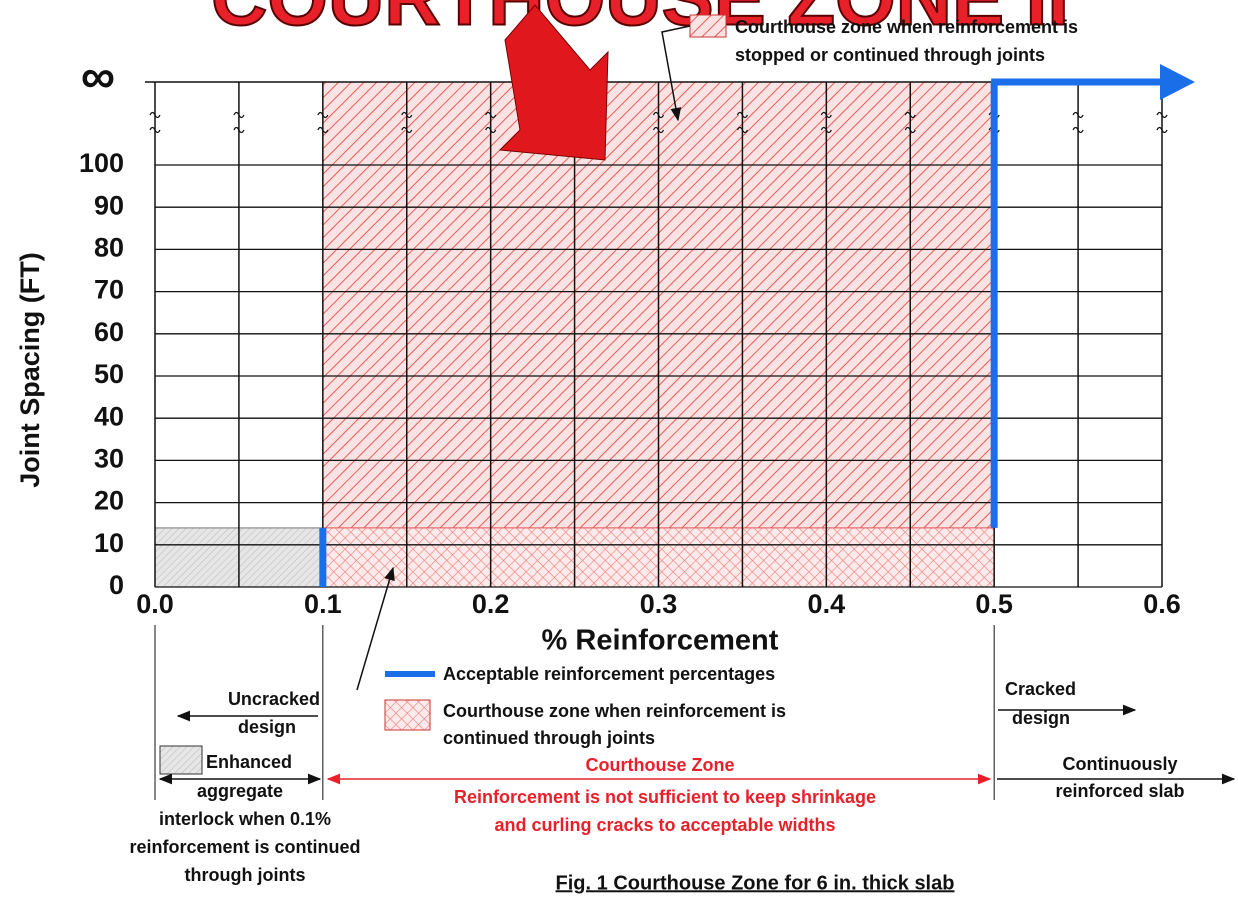 The width and height of the screenshot is (1238, 902). Describe the element at coordinates (245, 875) in the screenshot. I see `annotation: through joints` at that location.